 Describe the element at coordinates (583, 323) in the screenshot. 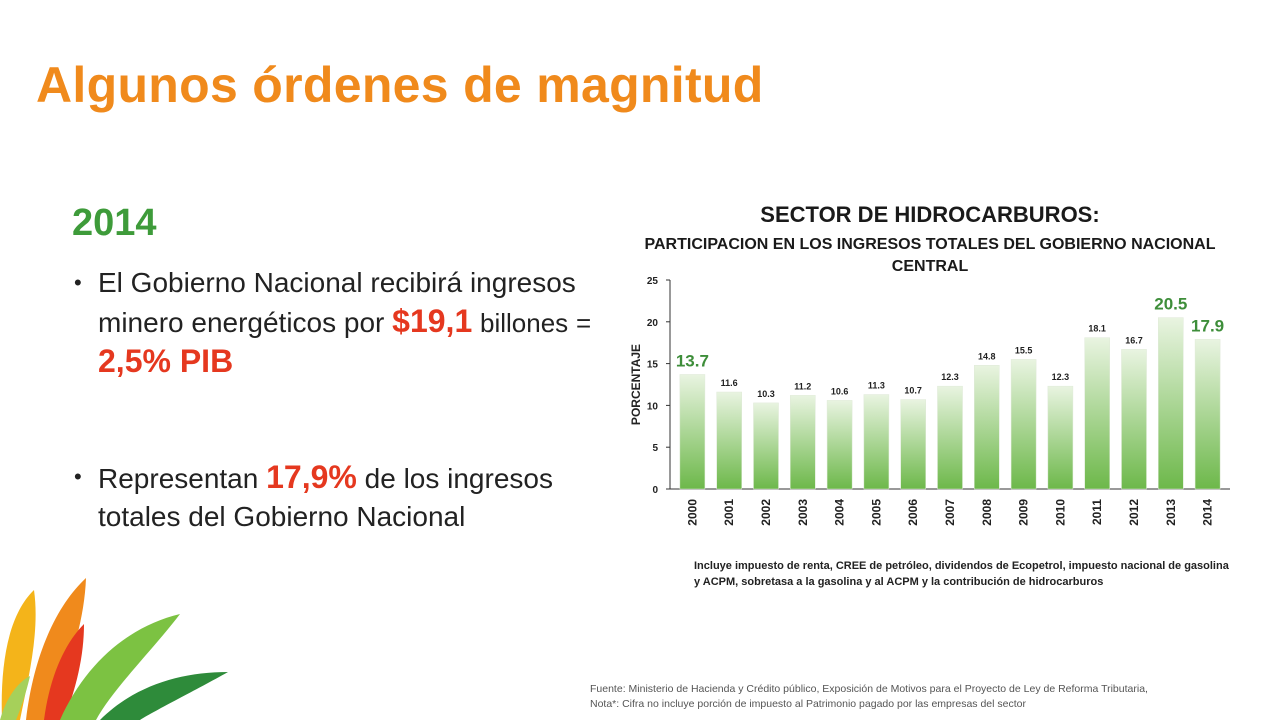

I see `equals-sign: =` at that location.